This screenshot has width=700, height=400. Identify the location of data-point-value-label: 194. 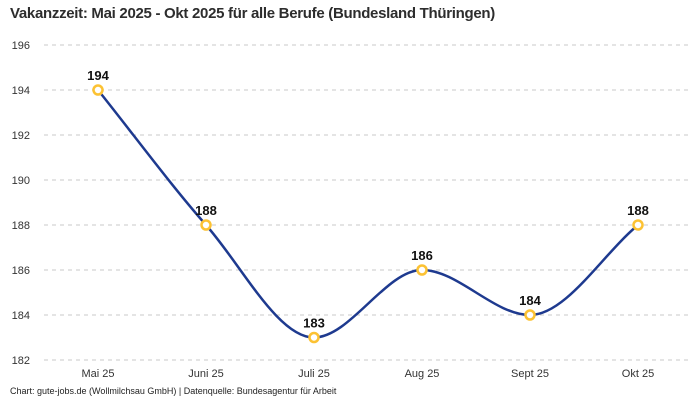
(98, 75).